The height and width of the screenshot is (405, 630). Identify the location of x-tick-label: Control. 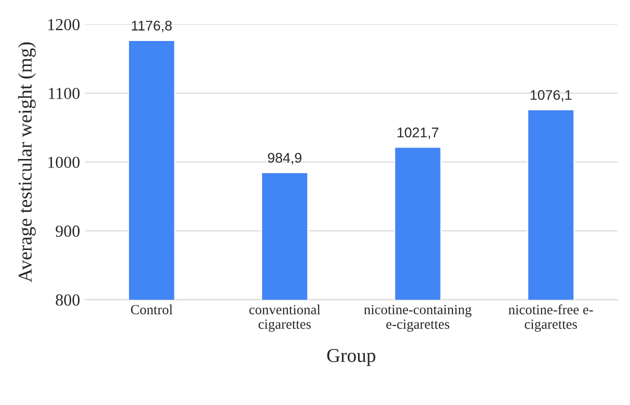
(151, 309).